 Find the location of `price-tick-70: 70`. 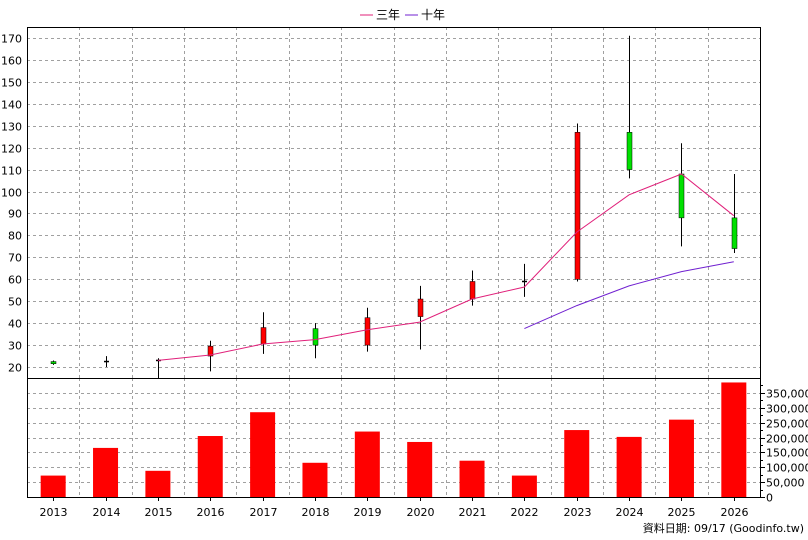

price-tick-70: 70 is located at coordinates (15, 258).